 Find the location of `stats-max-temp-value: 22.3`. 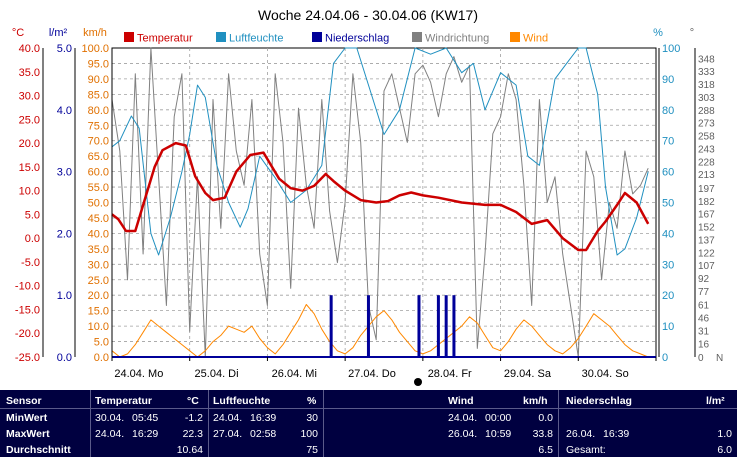

stats-max-temp-value: 22.3 is located at coordinates (192, 434).